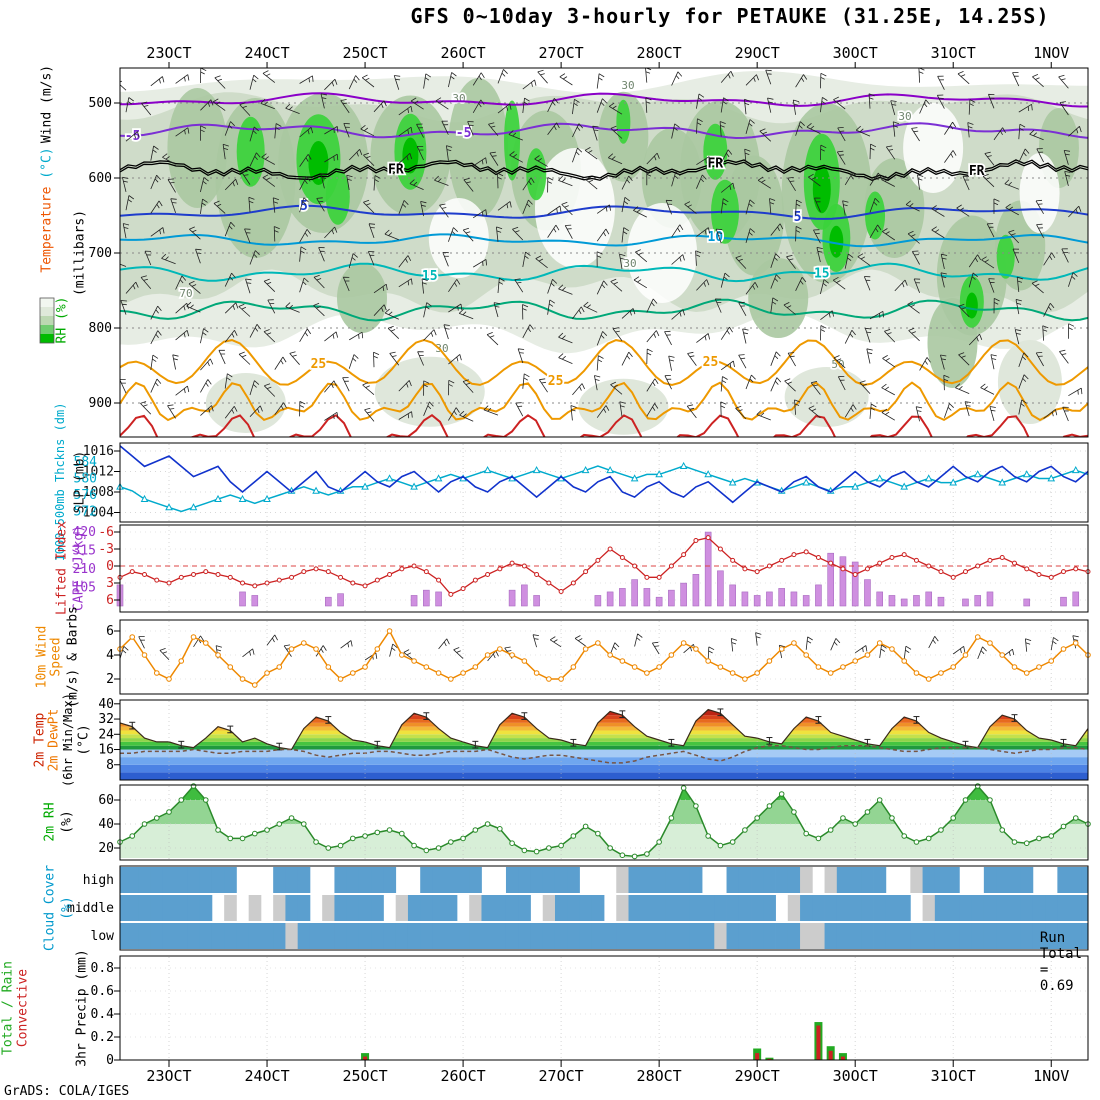  What do you see at coordinates (84, 740) in the screenshot?
I see `label-temp2m-unit: (°C)` at bounding box center [84, 740].